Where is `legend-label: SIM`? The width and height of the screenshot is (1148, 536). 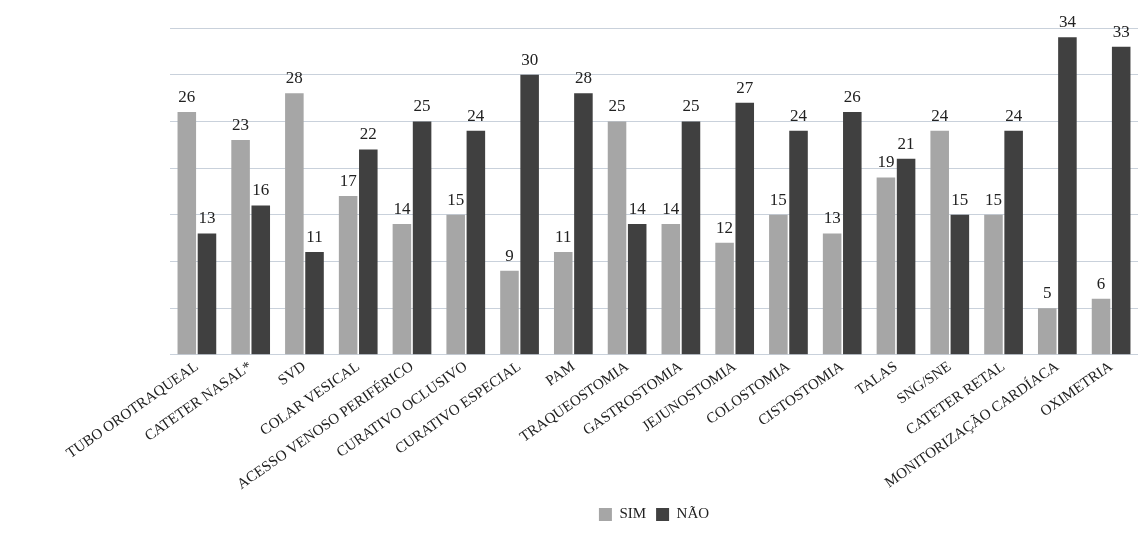
legend-label: SIM is located at coordinates (633, 513).